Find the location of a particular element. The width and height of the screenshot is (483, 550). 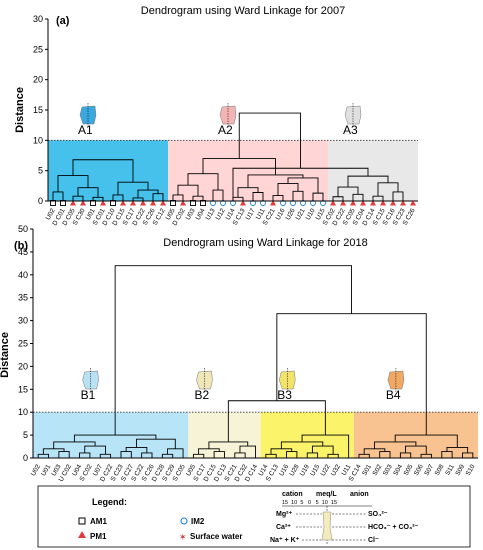

leaf-label: U15 is located at coordinates (315, 470).